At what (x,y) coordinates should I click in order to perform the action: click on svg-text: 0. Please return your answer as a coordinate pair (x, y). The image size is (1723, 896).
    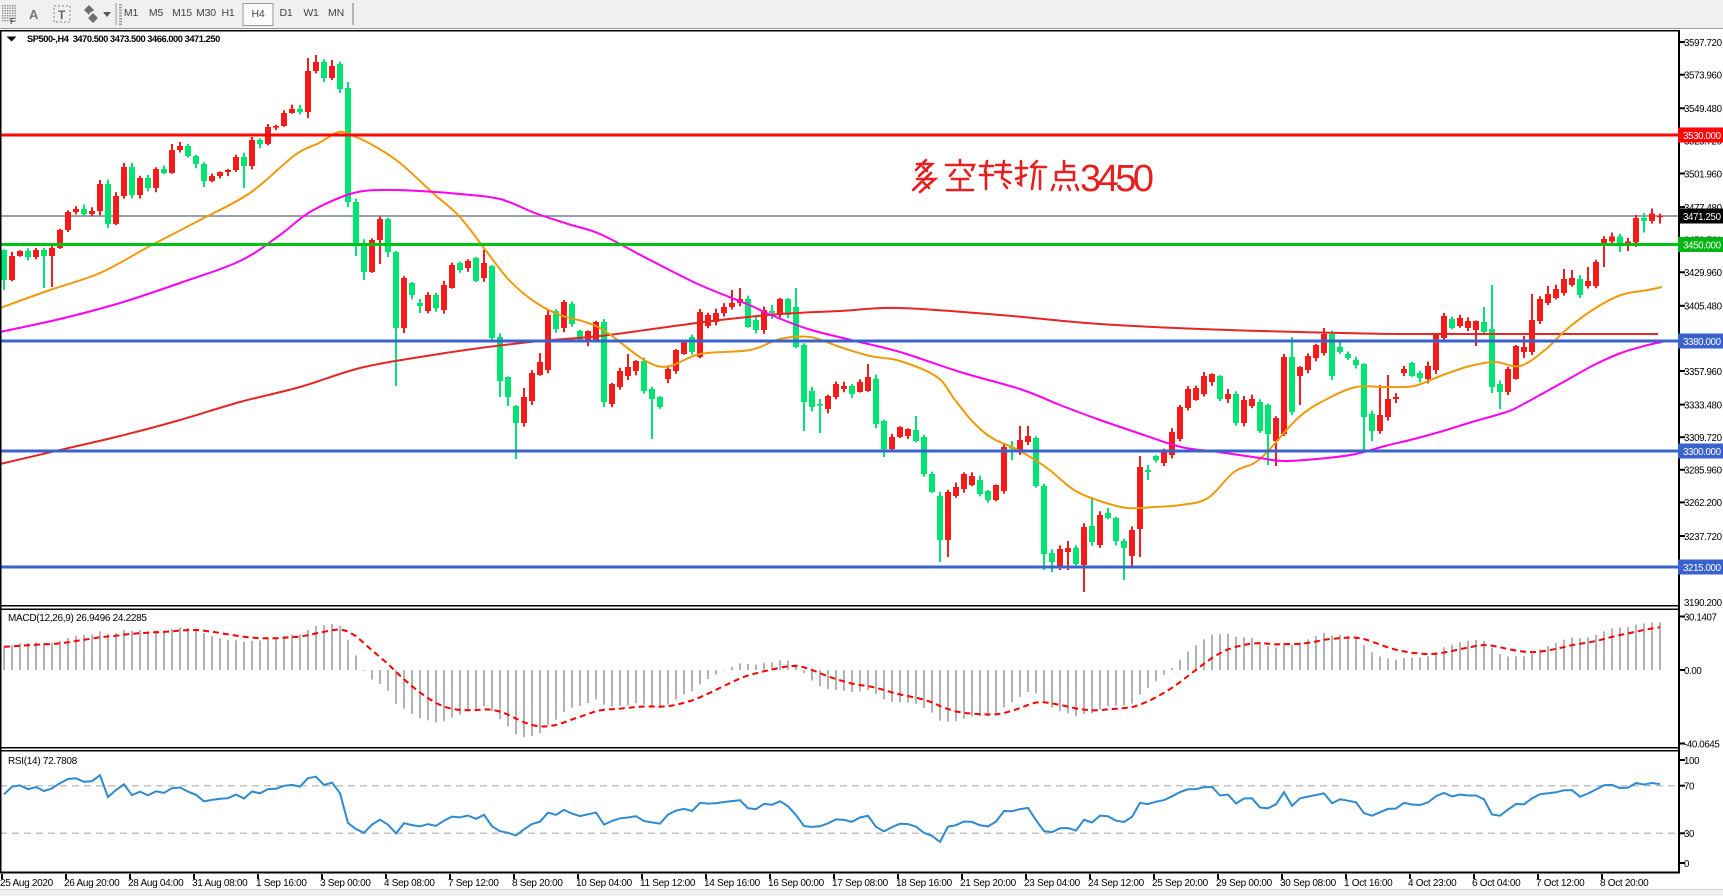
    Looking at the image, I should click on (1687, 864).